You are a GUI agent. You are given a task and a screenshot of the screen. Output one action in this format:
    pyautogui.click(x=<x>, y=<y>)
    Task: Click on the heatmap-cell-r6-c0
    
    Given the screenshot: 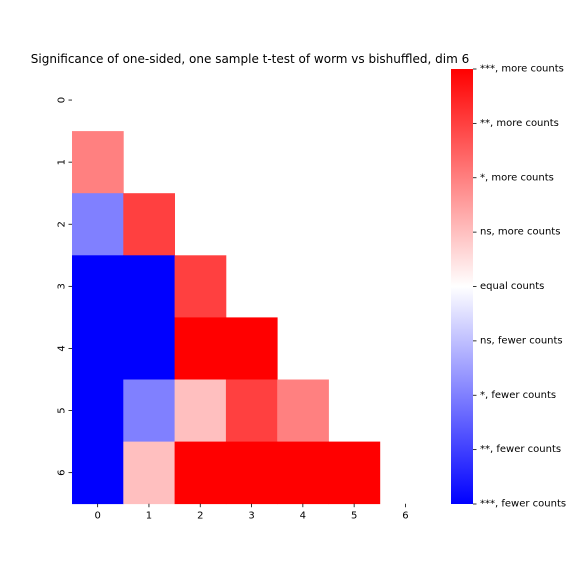 What is the action you would take?
    pyautogui.click(x=98, y=473)
    